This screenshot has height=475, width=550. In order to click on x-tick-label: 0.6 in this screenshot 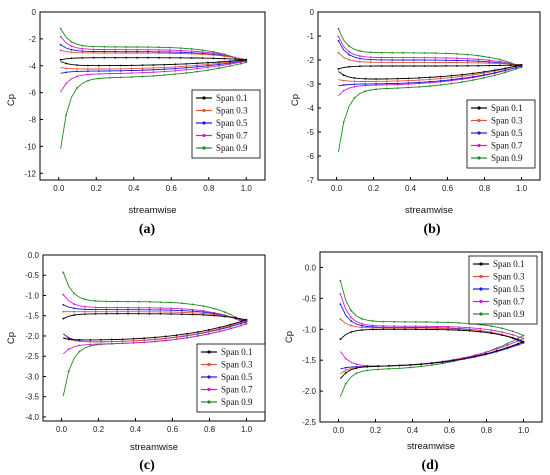, I will do `click(450, 430)`.